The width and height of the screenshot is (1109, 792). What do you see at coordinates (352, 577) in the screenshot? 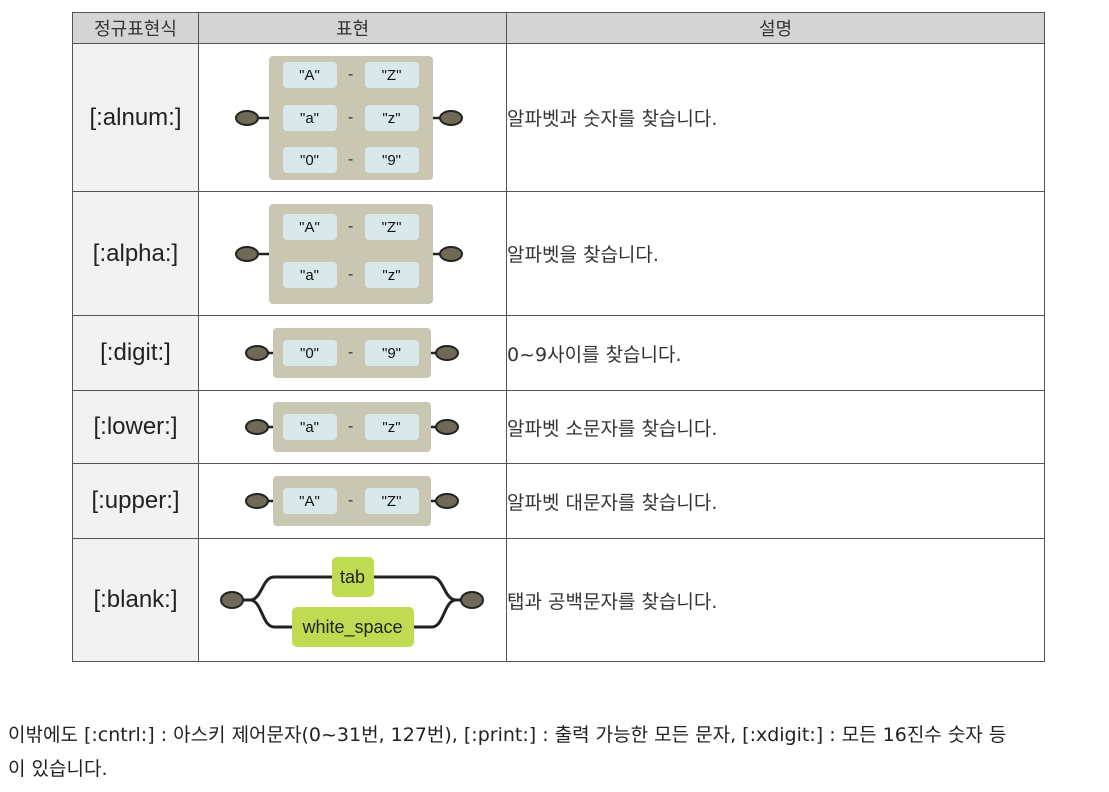
I see `tab-token: tab` at bounding box center [352, 577].